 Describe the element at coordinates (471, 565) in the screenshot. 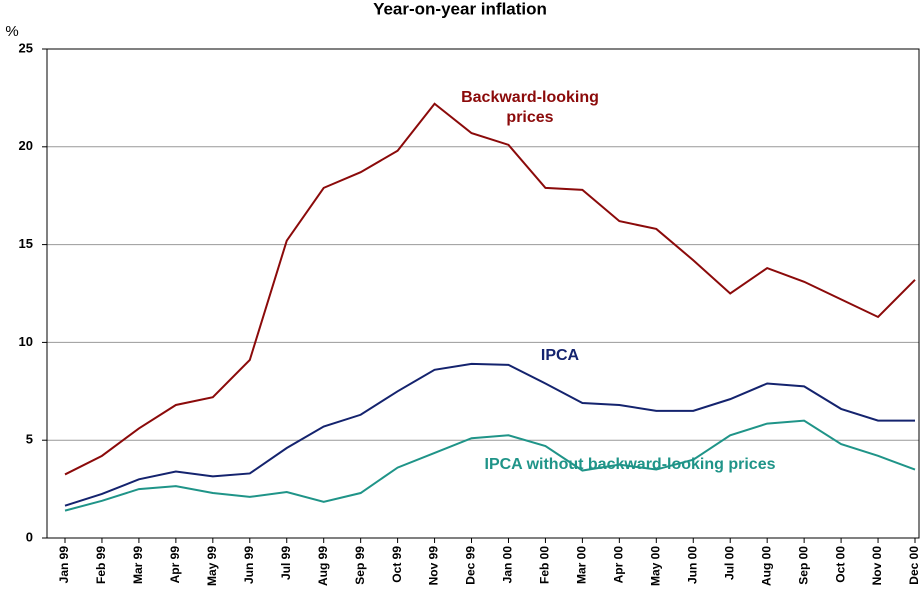

I see `x-tick-label: Dec 99` at that location.